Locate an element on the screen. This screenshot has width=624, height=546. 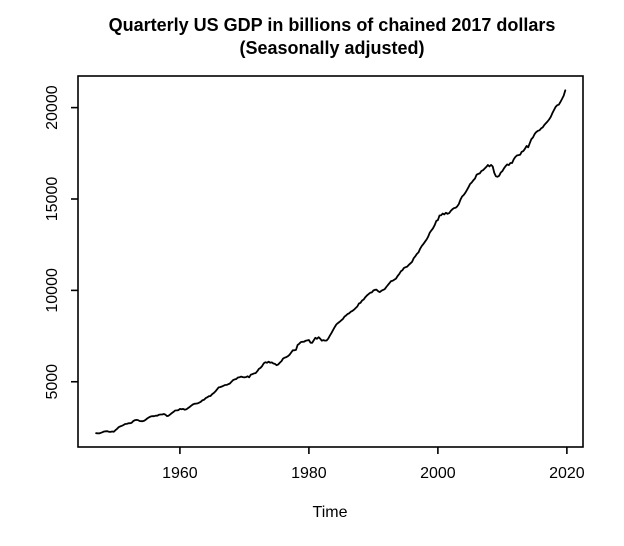
y-tick-label: 15000 is located at coordinates (52, 199).